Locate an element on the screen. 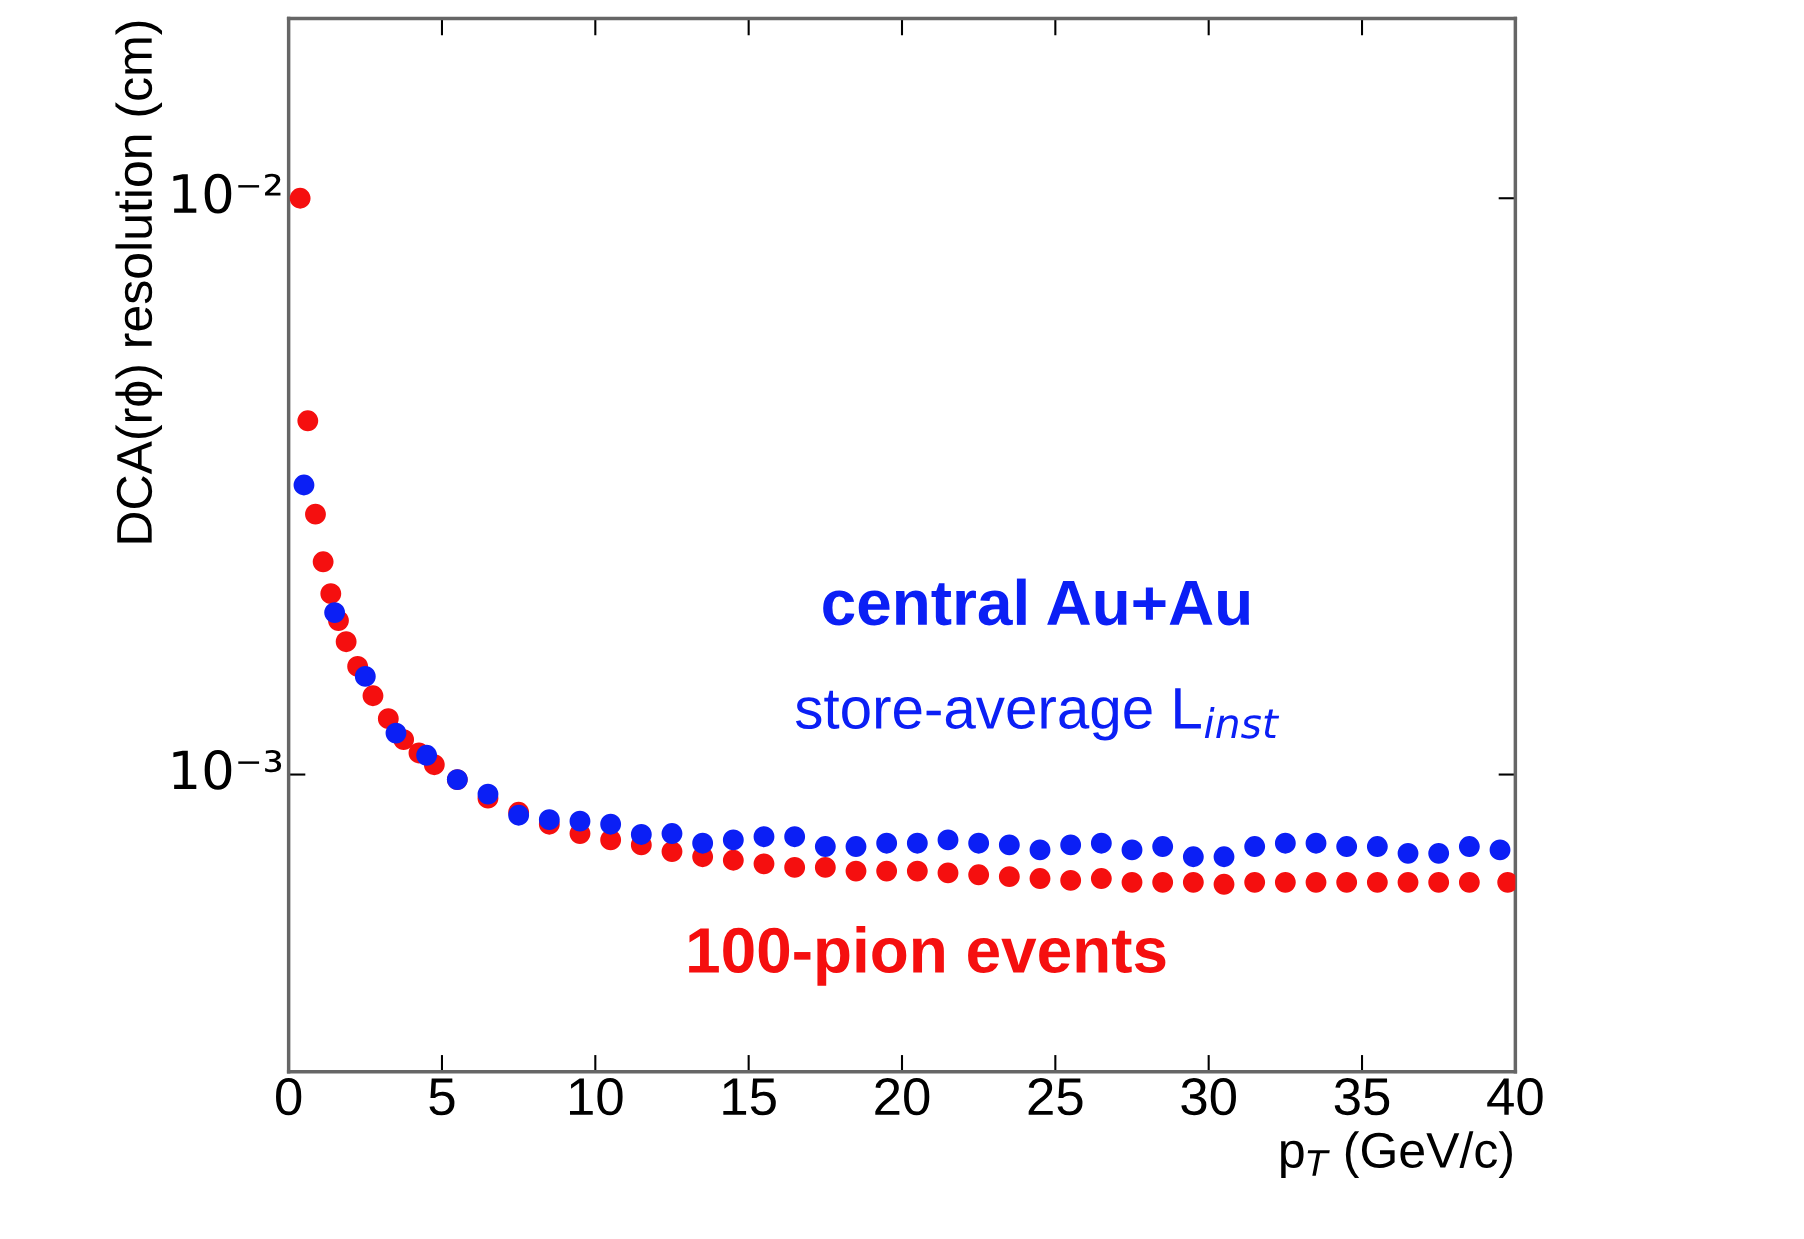  x-tick-label: 40 is located at coordinates (1515, 1096).